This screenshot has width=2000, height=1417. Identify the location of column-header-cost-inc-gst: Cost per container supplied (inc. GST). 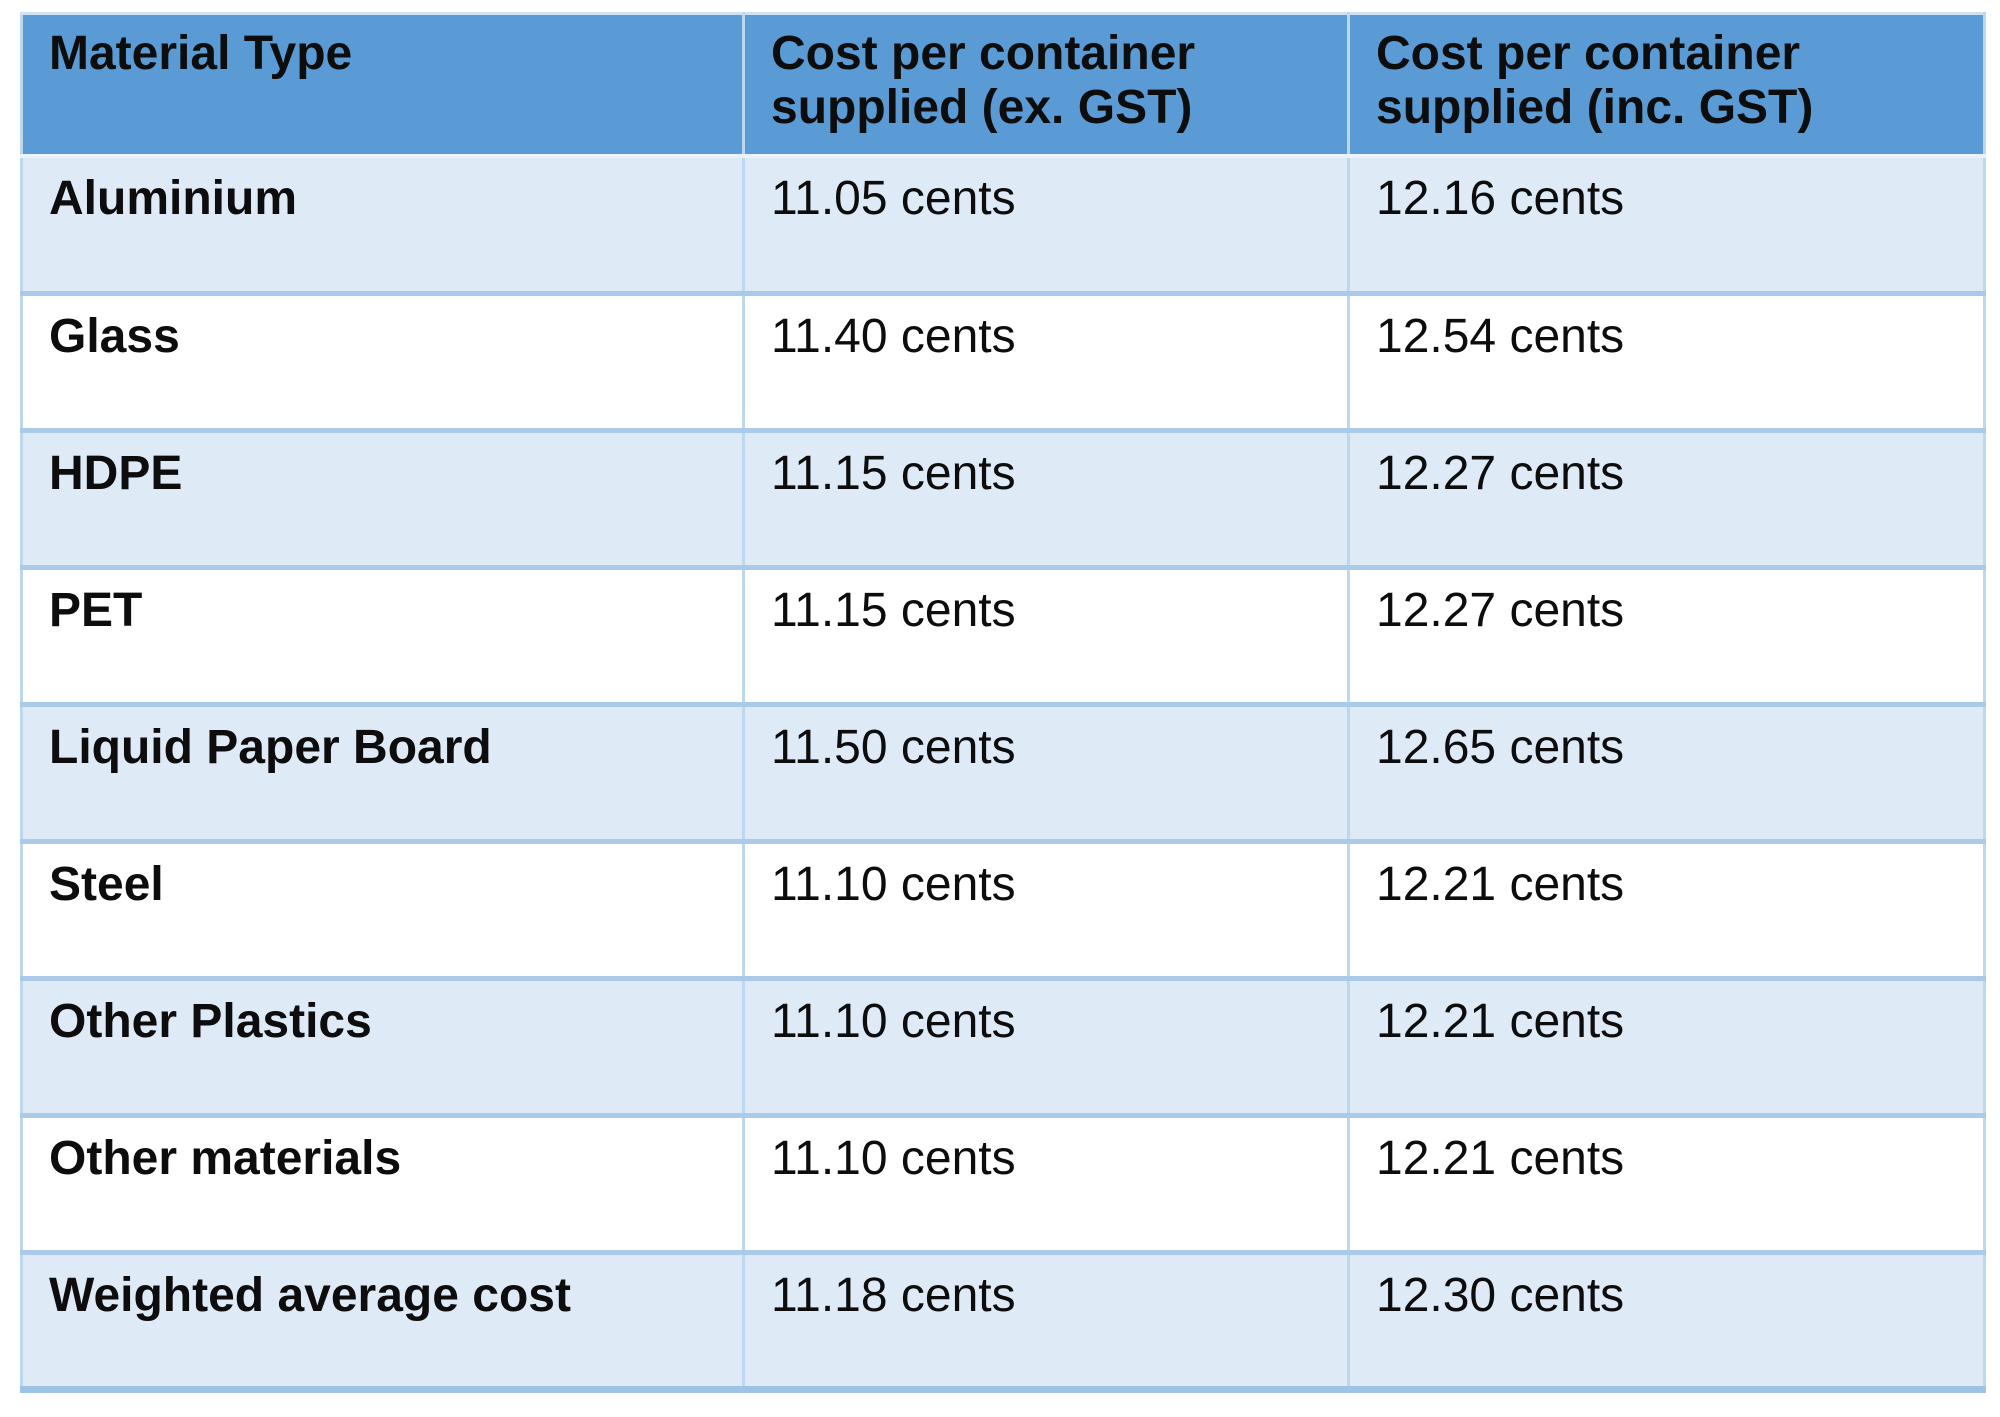
(1666, 85).